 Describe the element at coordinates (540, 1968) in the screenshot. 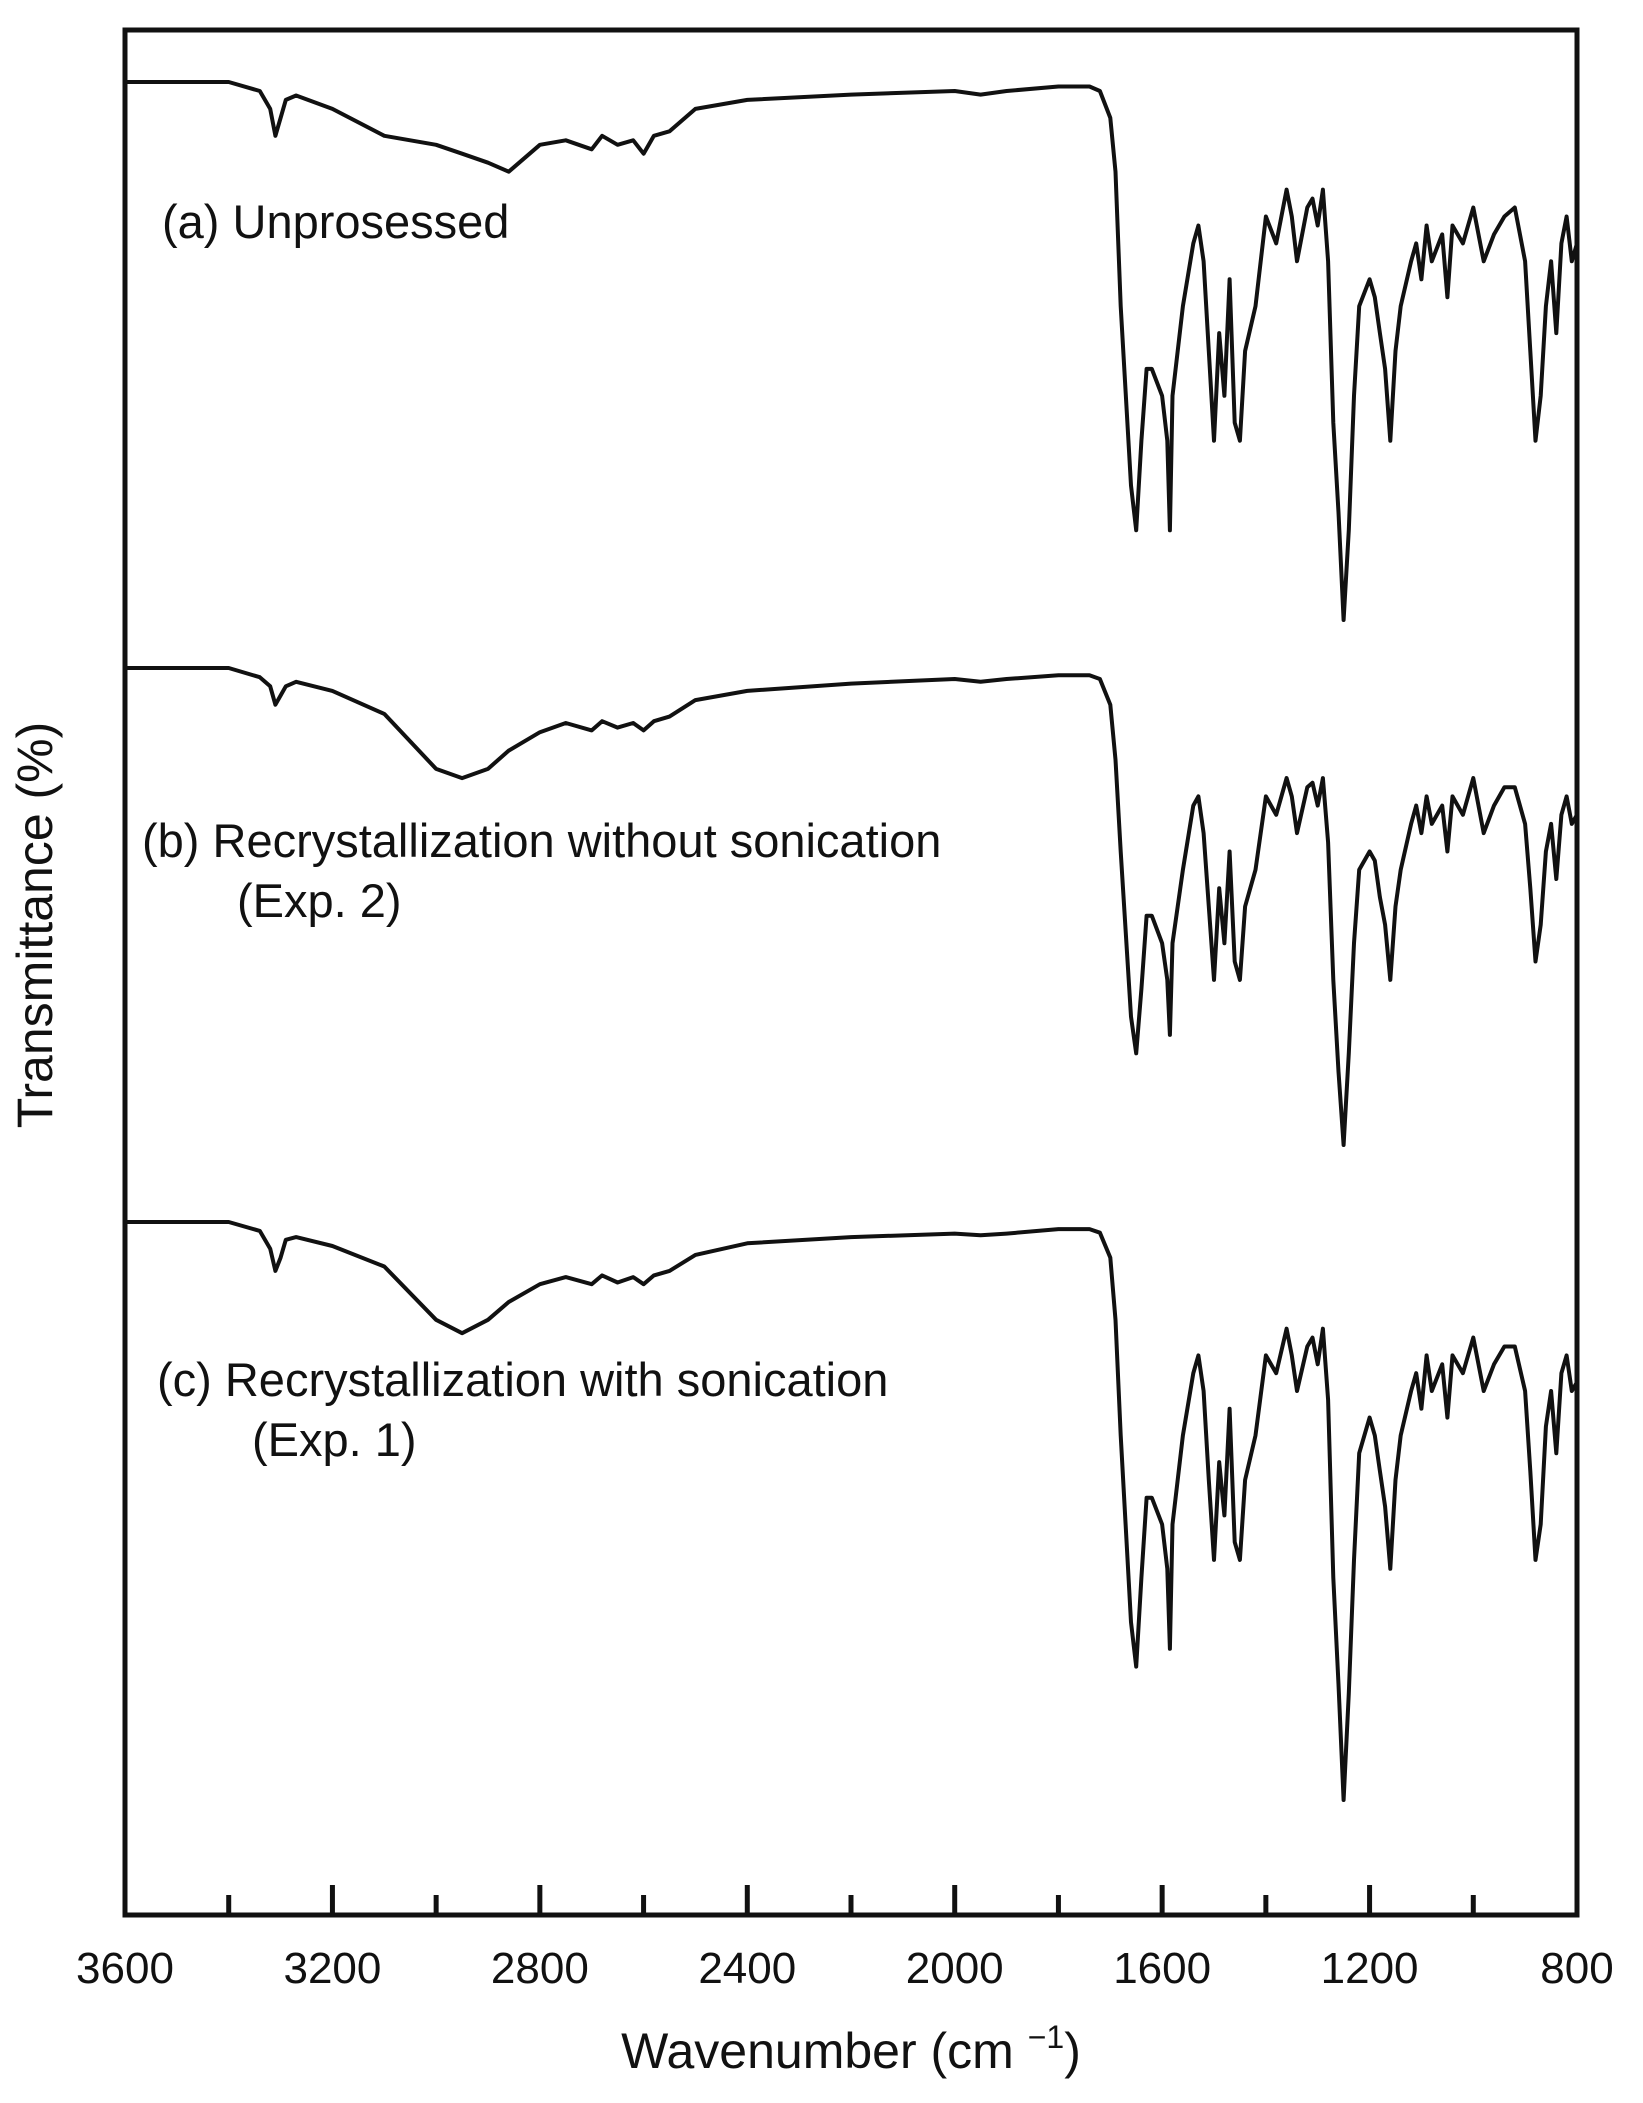

I see `x-tick-label-2800: 2800` at that location.